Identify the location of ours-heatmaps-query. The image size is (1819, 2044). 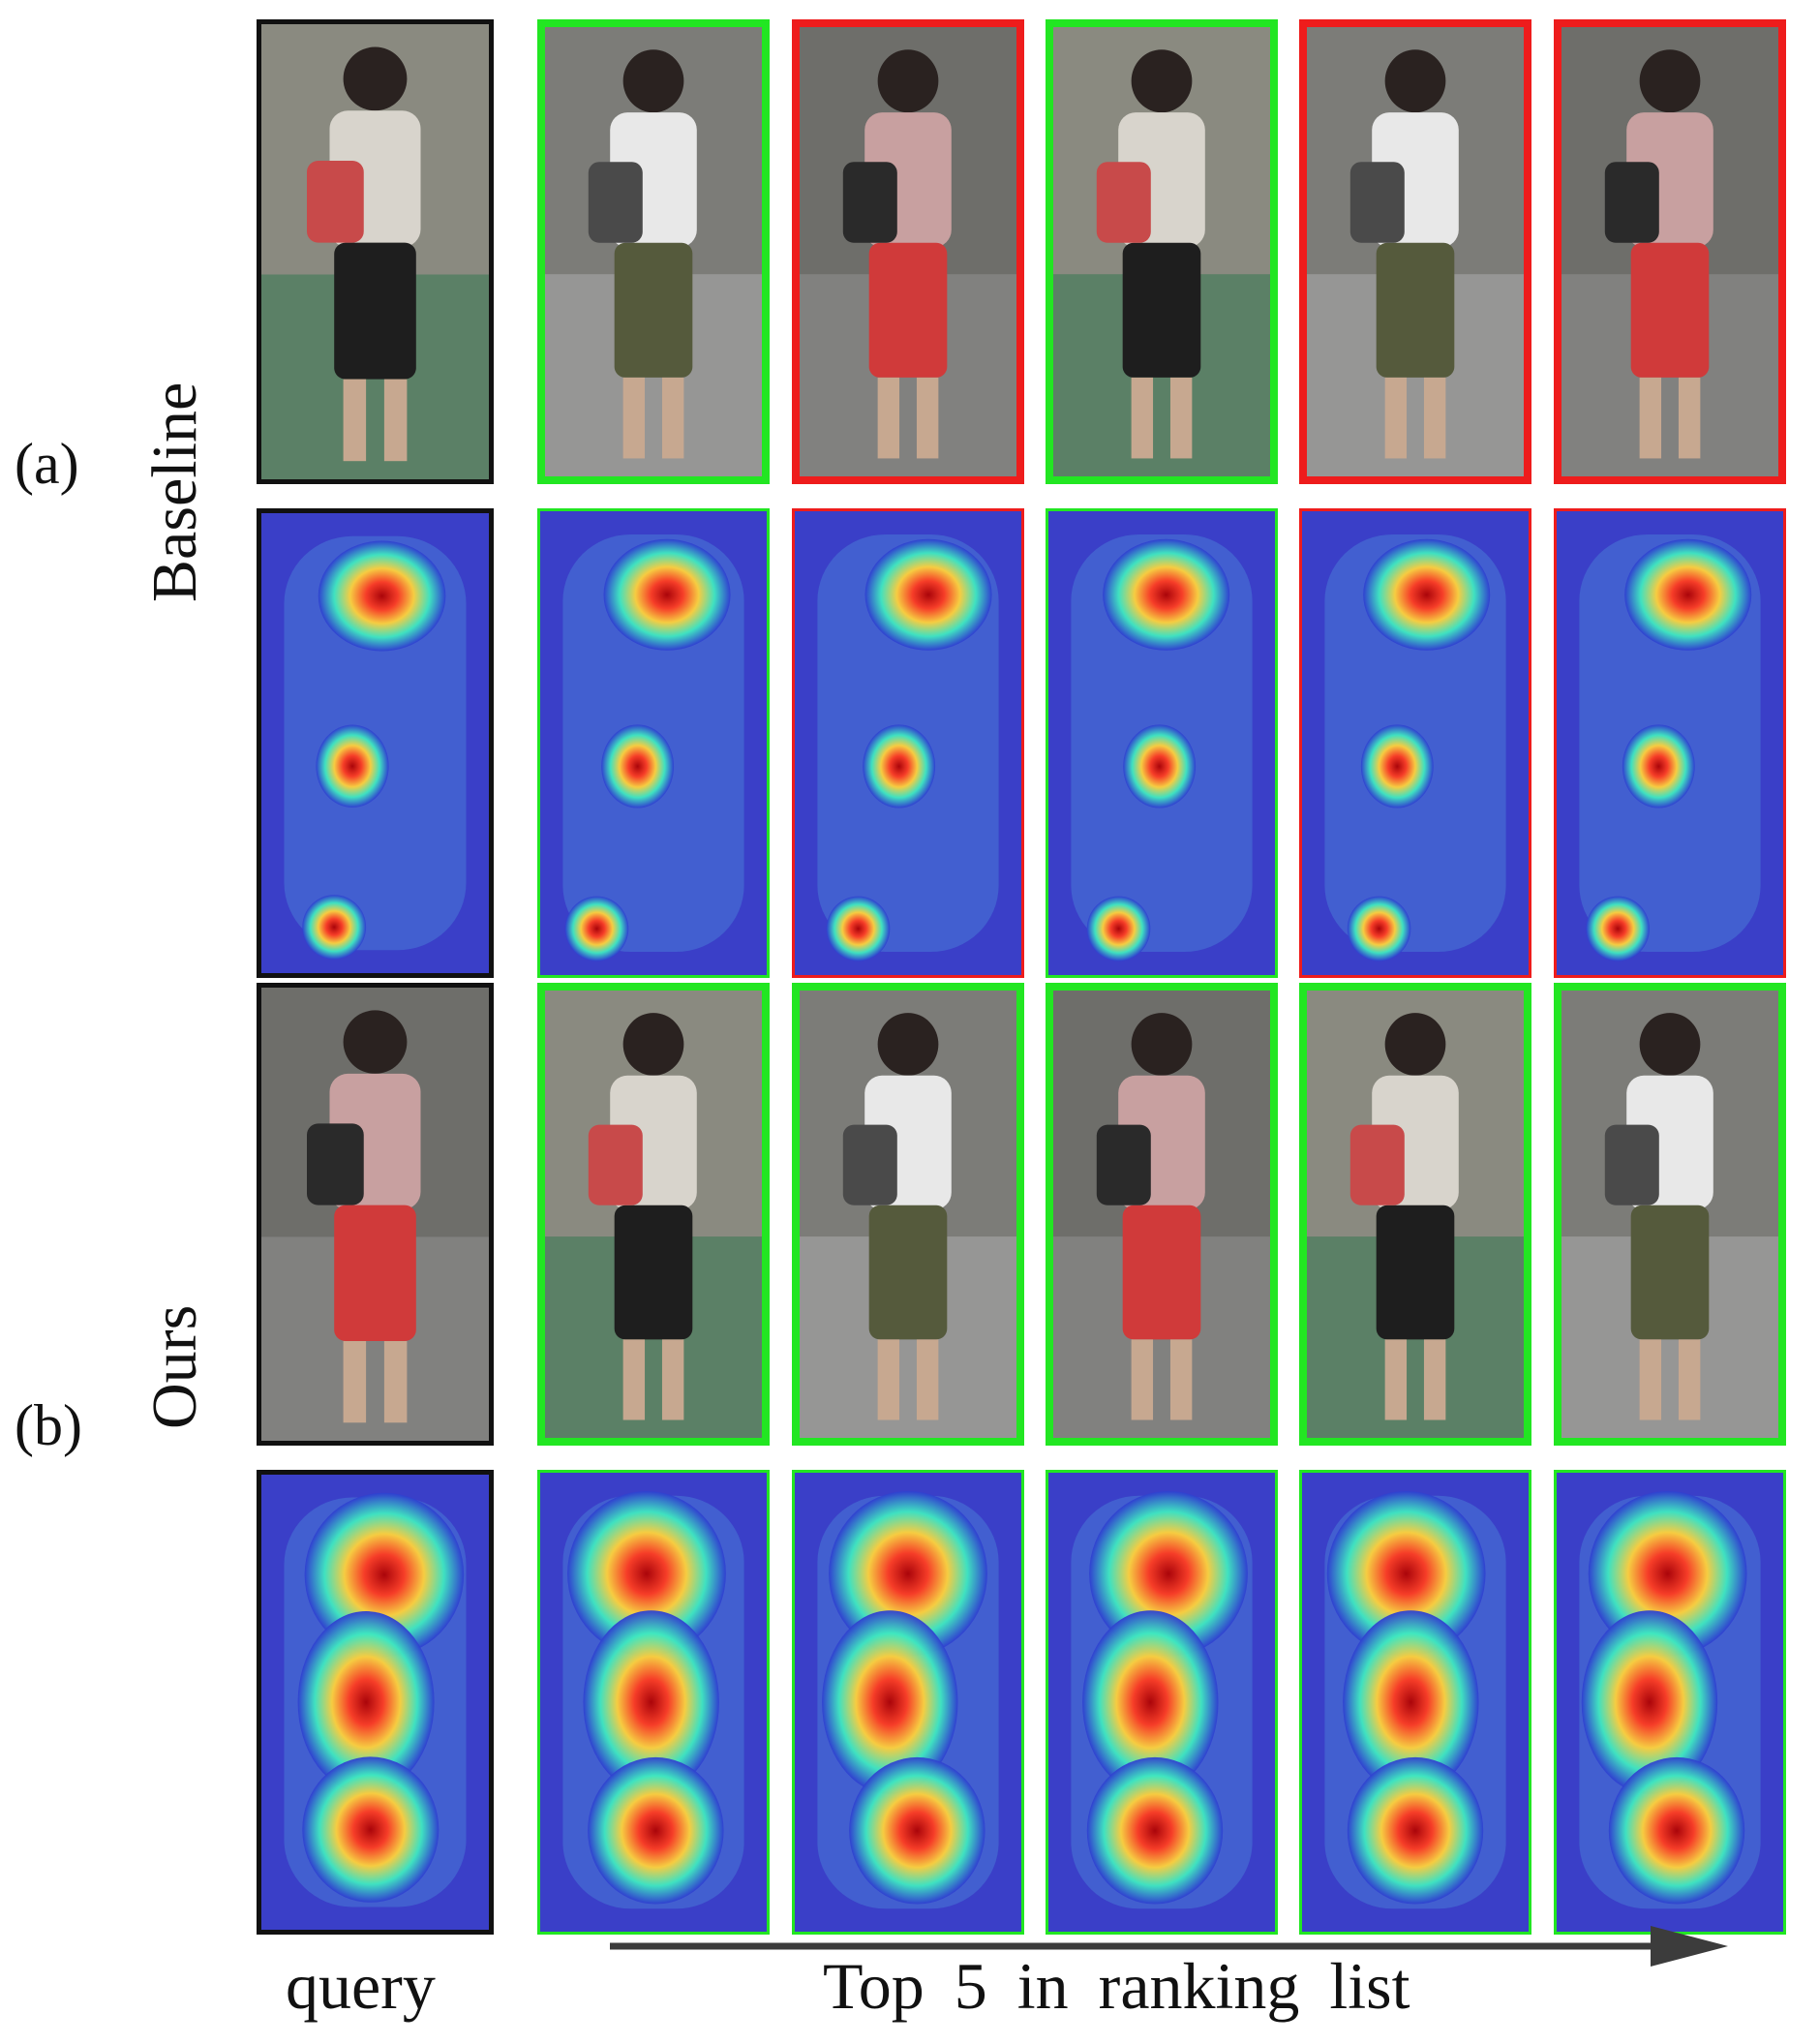
(376, 1702).